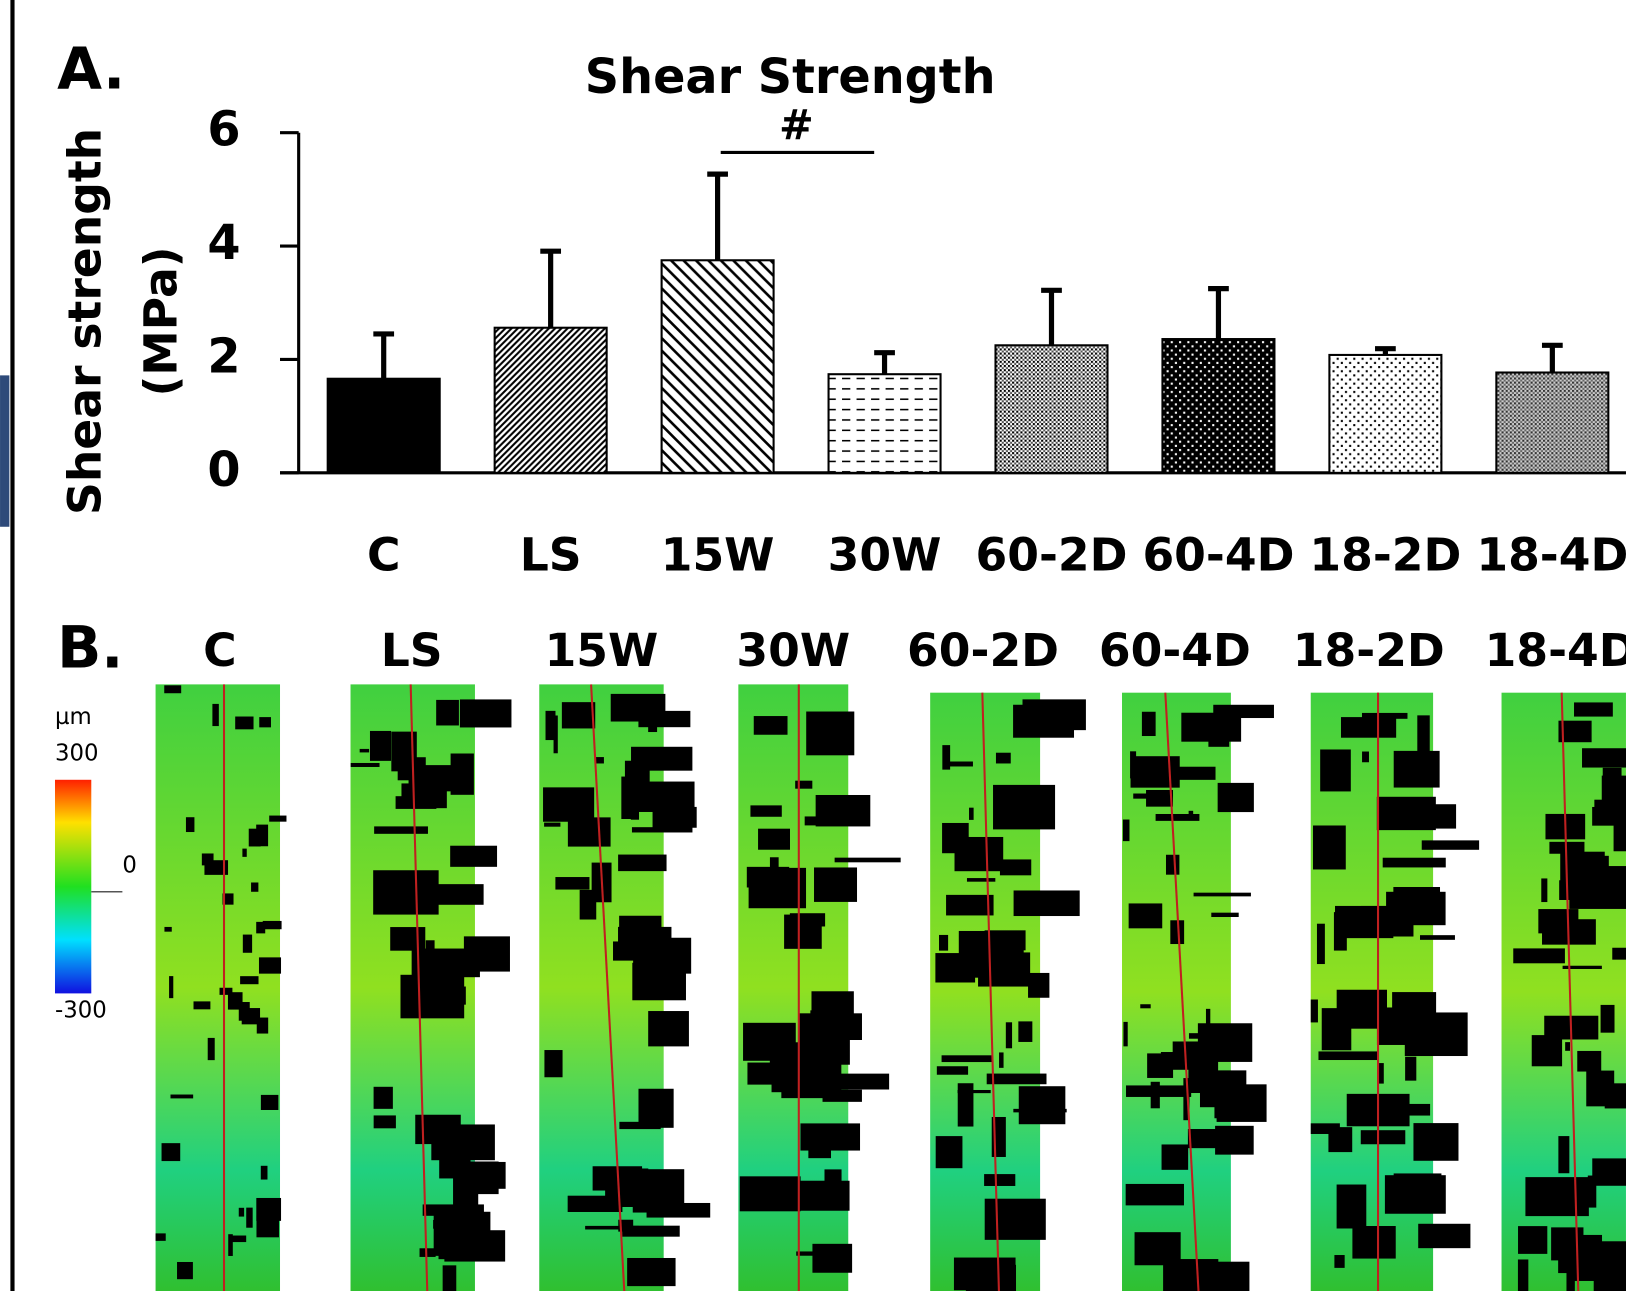 This screenshot has width=1626, height=1291. Describe the element at coordinates (796, 126) in the screenshot. I see `annotation: #` at that location.